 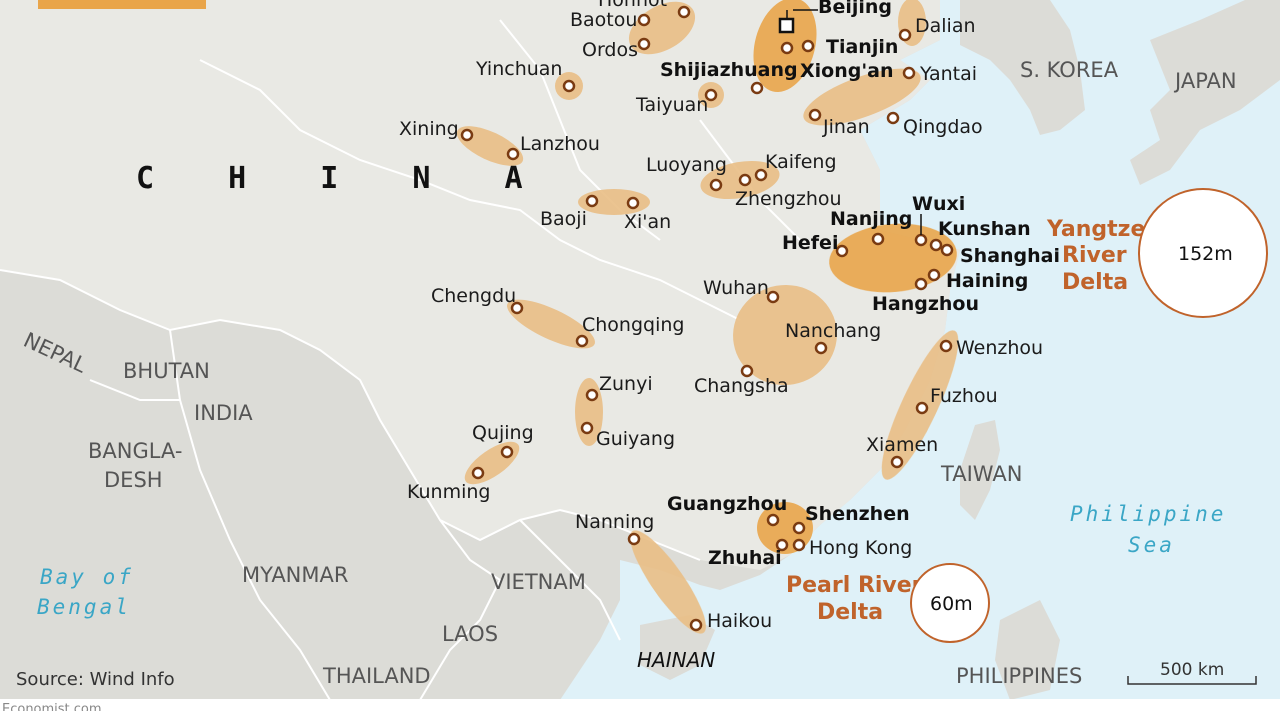 What do you see at coordinates (633, 325) in the screenshot?
I see `label-chongqing: Chongqing` at bounding box center [633, 325].